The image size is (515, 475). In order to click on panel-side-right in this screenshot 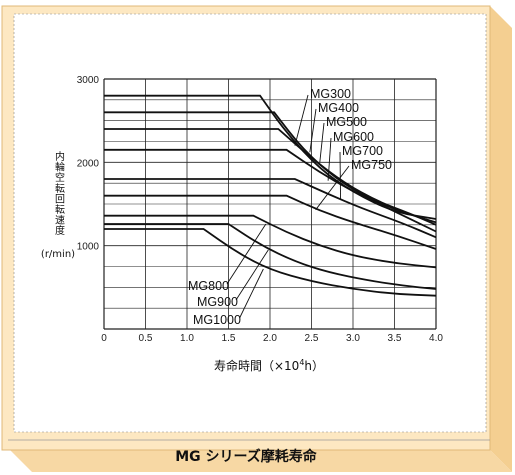, I will do `click(501, 239)`.